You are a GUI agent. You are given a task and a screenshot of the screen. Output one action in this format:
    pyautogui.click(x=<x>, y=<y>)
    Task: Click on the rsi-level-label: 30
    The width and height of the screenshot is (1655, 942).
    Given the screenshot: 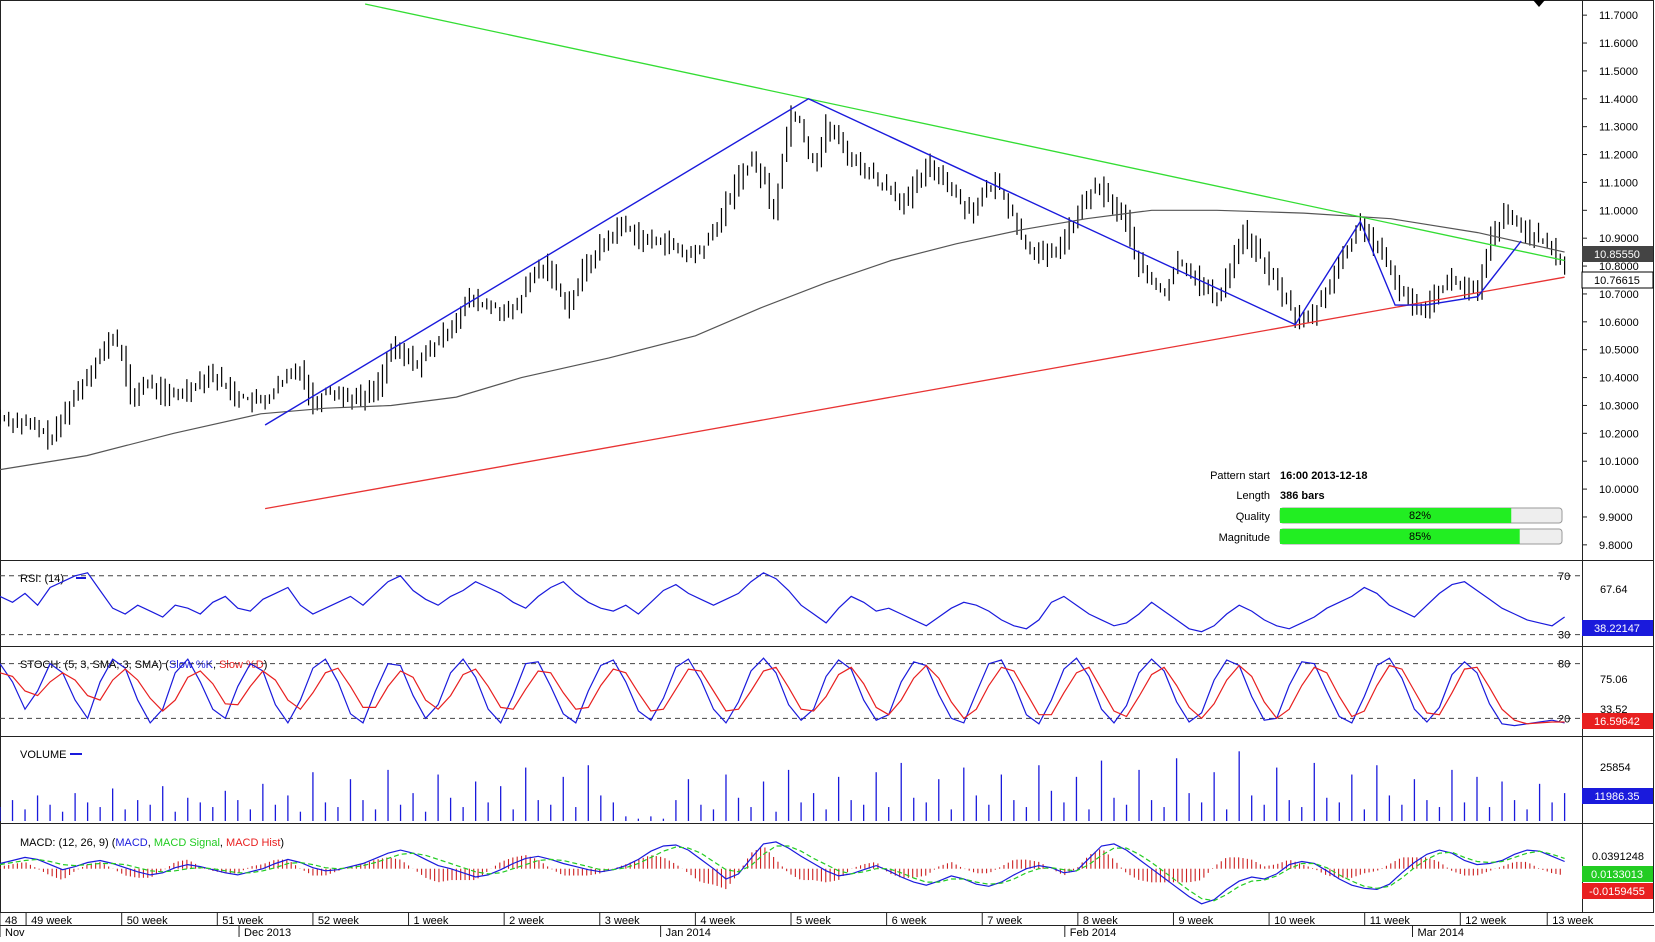 What is the action you would take?
    pyautogui.click(x=1564, y=636)
    